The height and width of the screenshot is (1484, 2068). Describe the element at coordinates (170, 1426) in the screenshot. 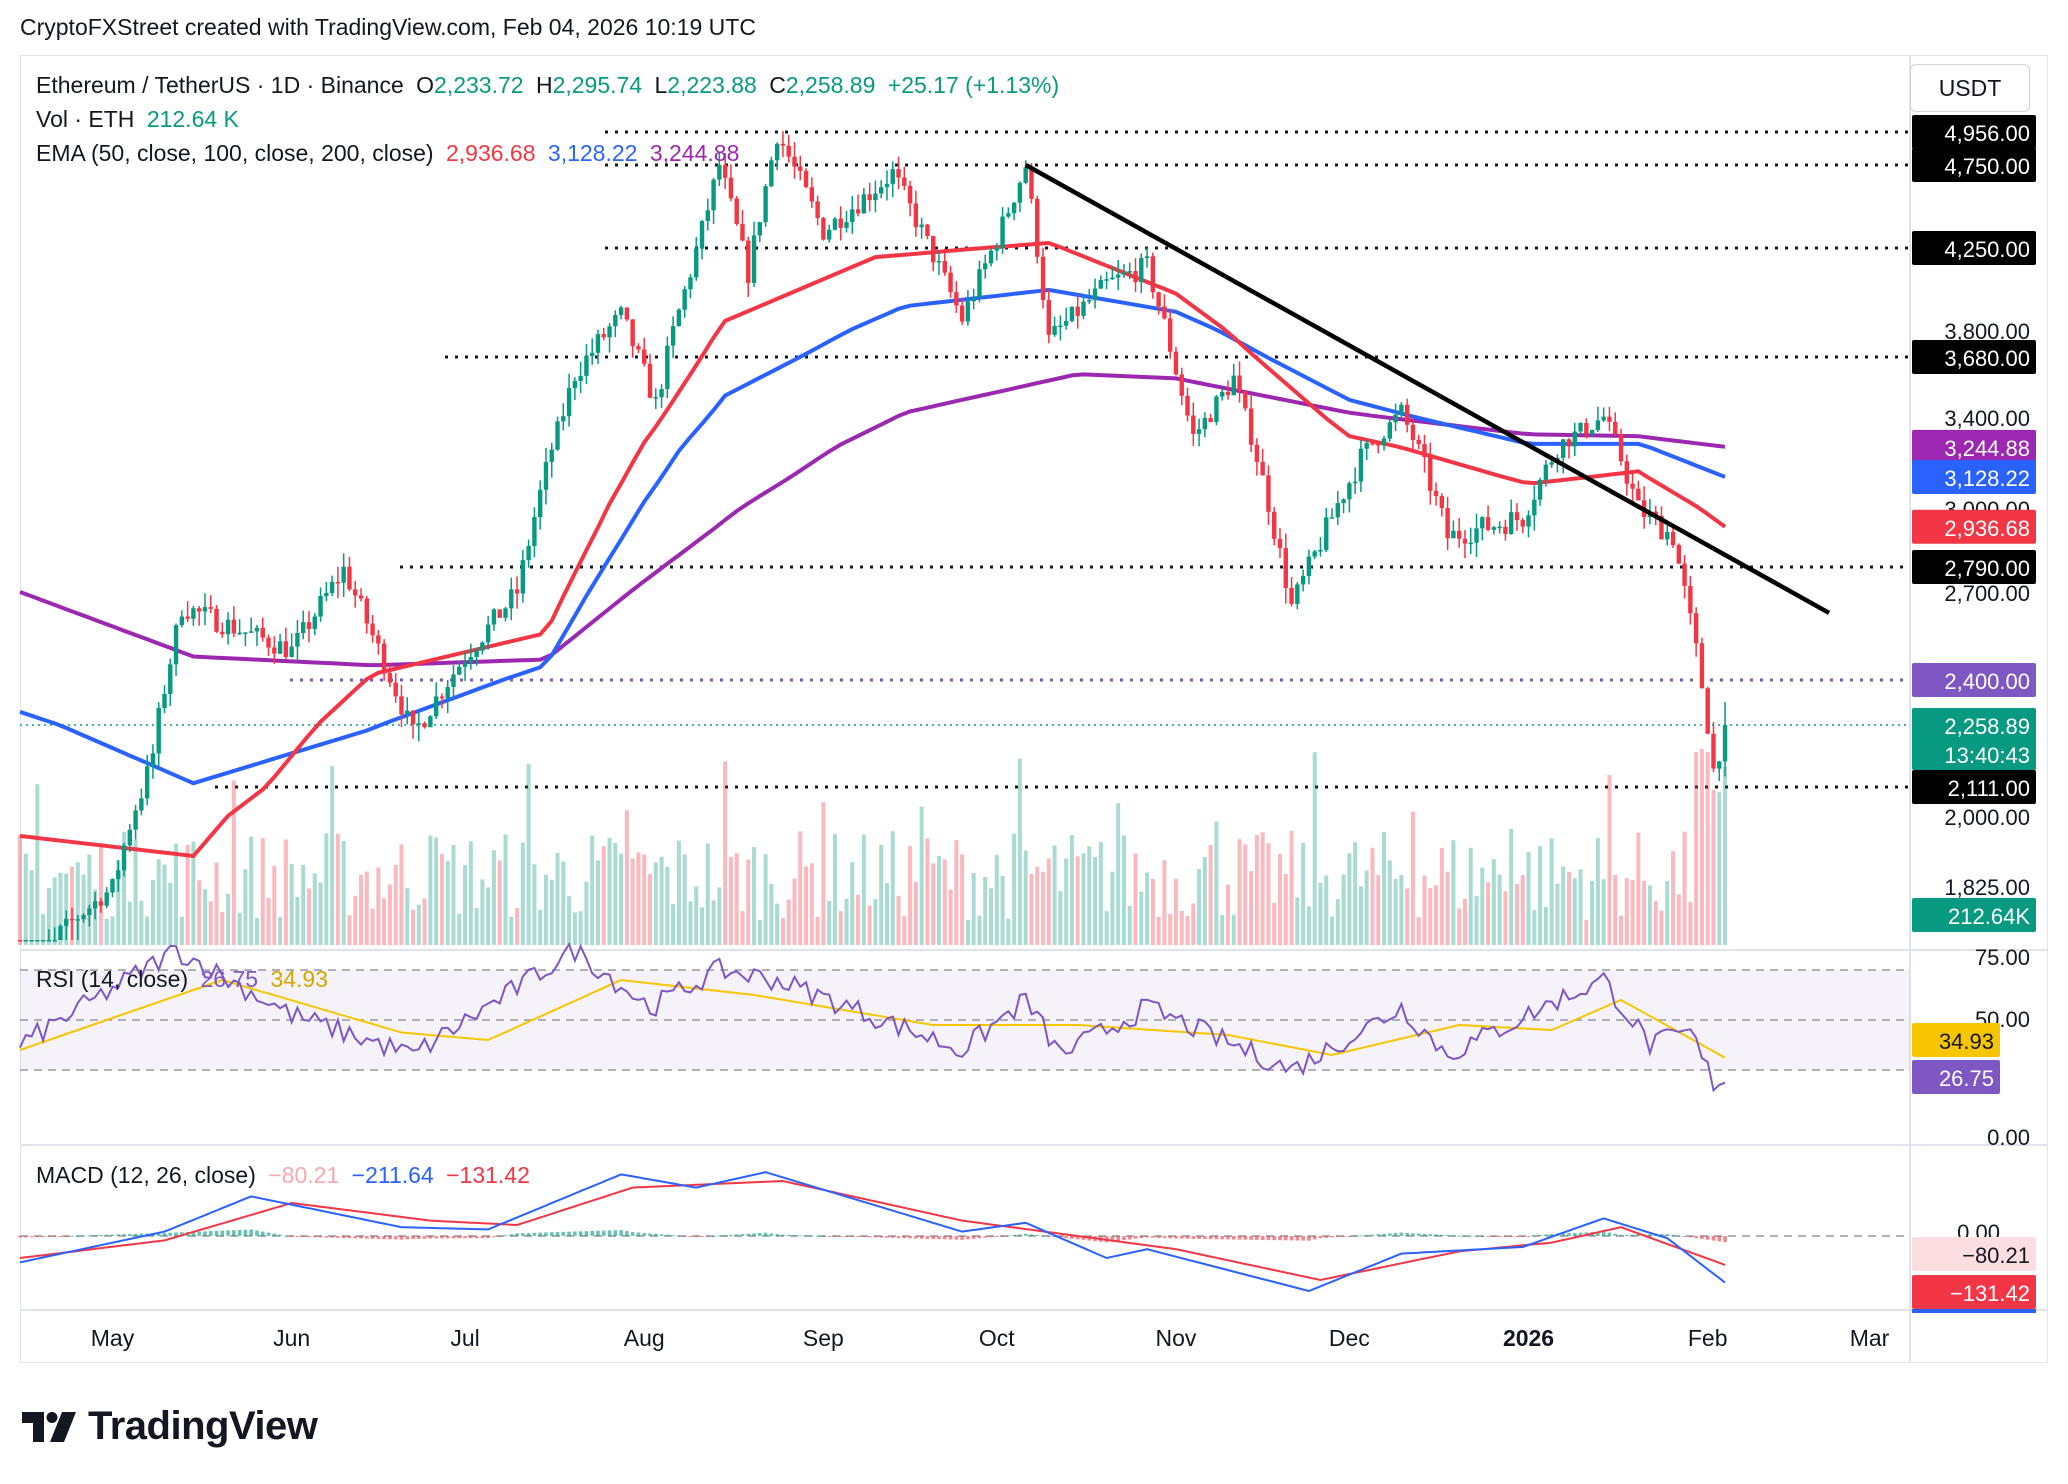

I see `tradingview-logo: TradingView` at that location.